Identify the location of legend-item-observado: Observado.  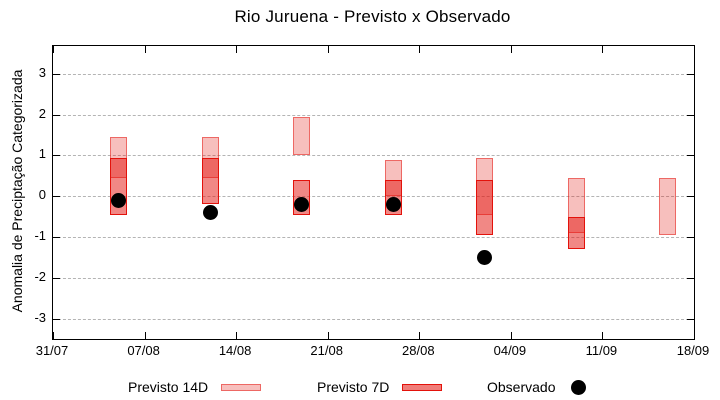
(537, 387).